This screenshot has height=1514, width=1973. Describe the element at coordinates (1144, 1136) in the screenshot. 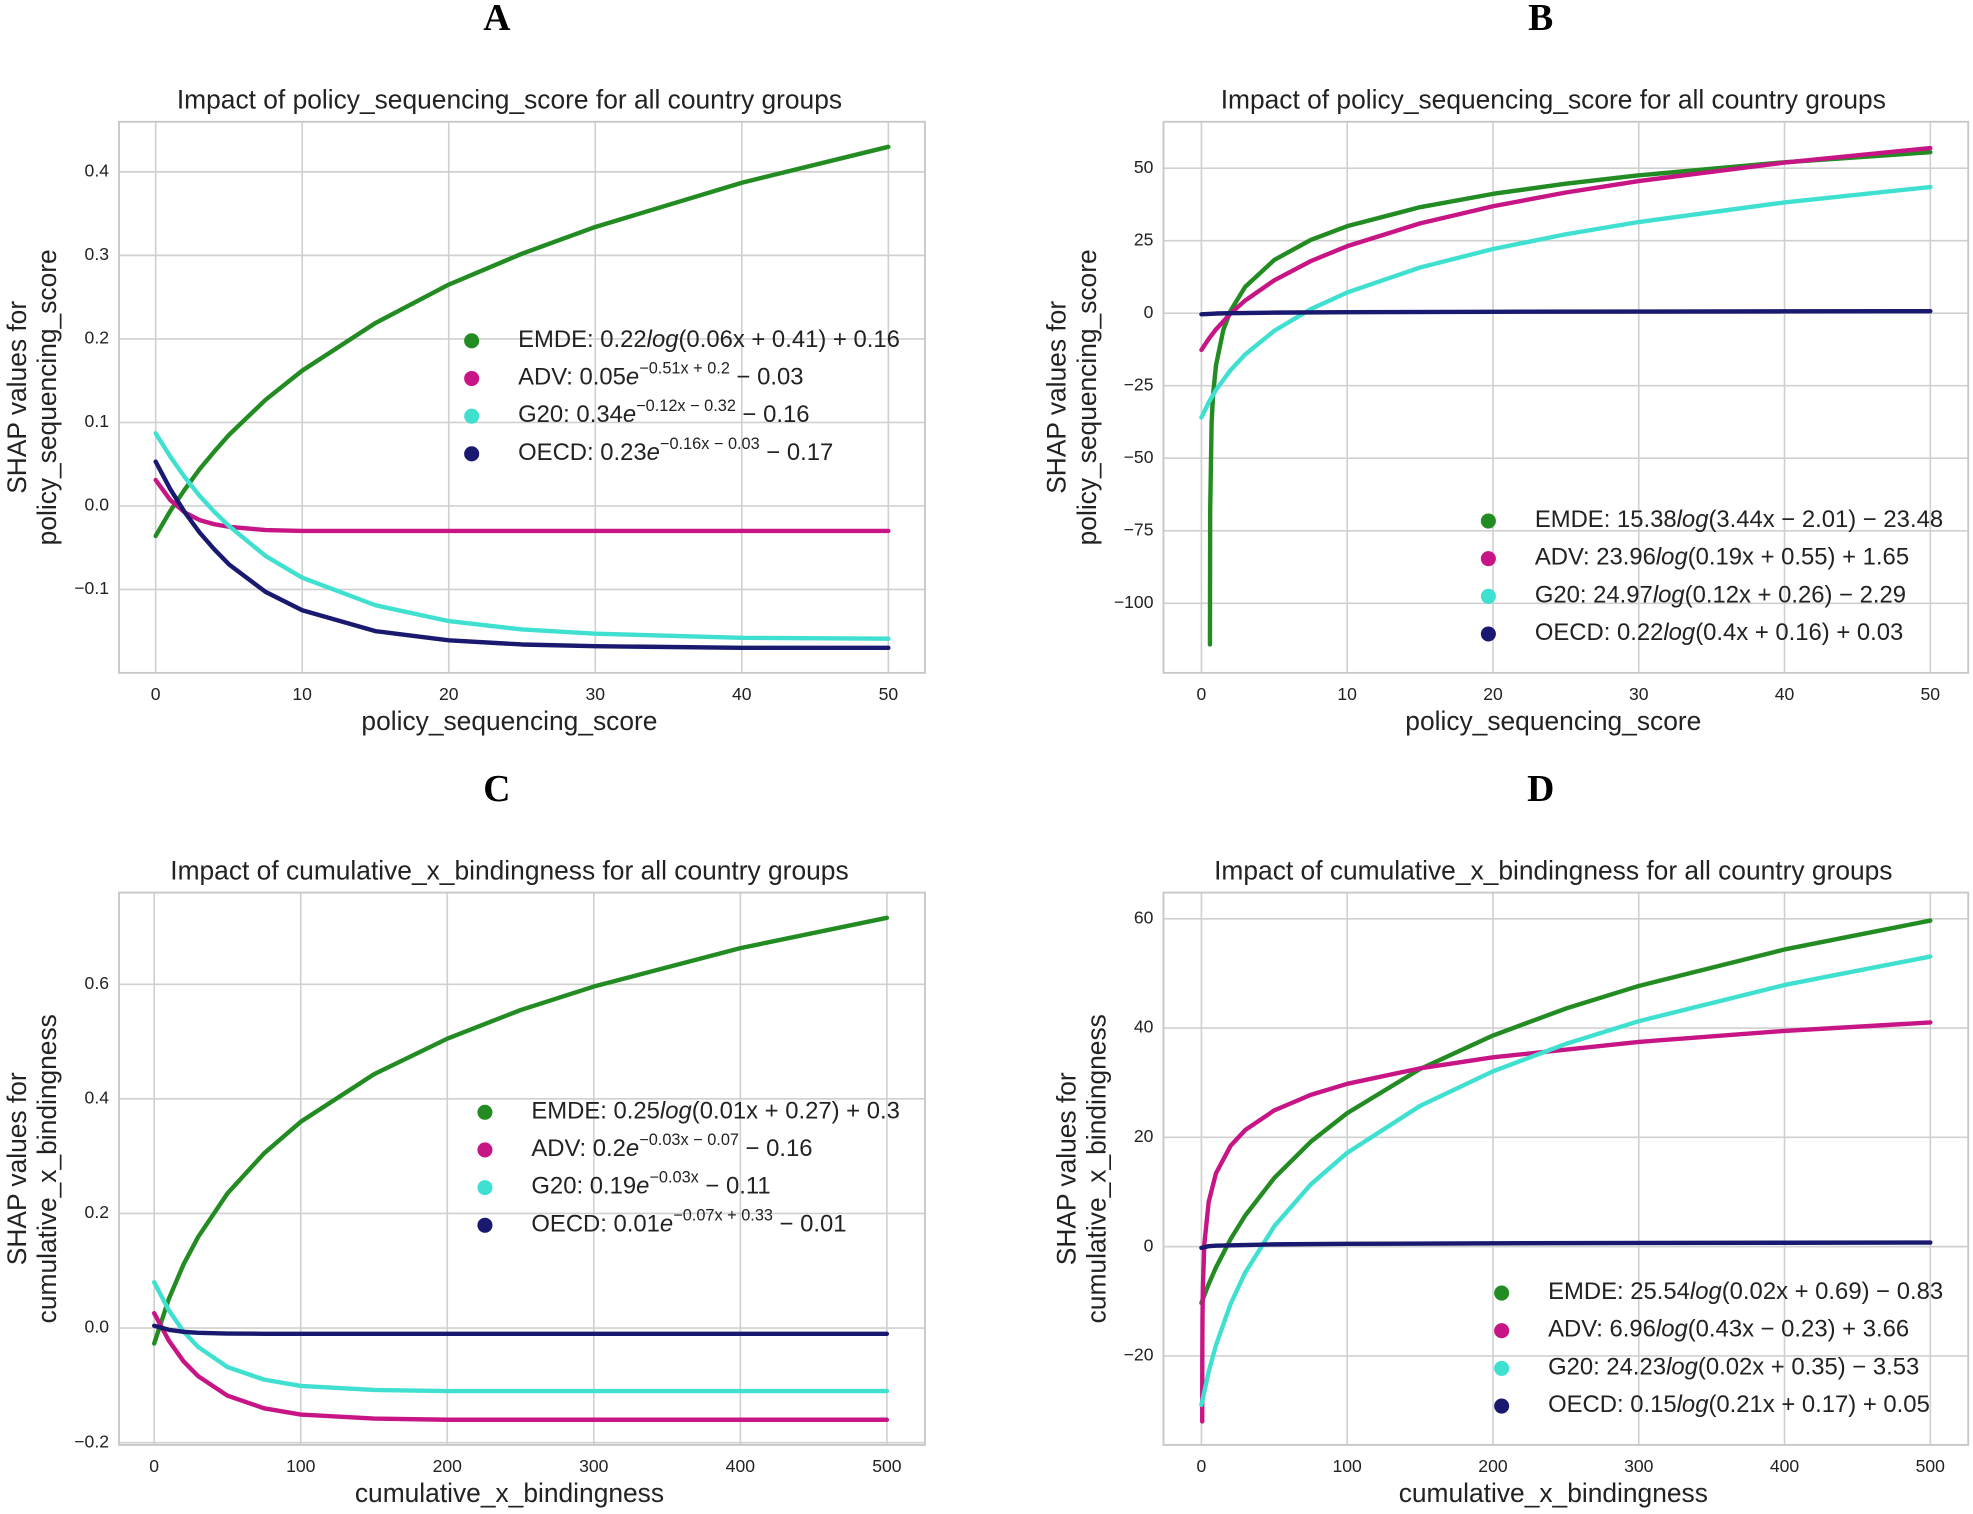

I see `y-tick-label: 20` at that location.